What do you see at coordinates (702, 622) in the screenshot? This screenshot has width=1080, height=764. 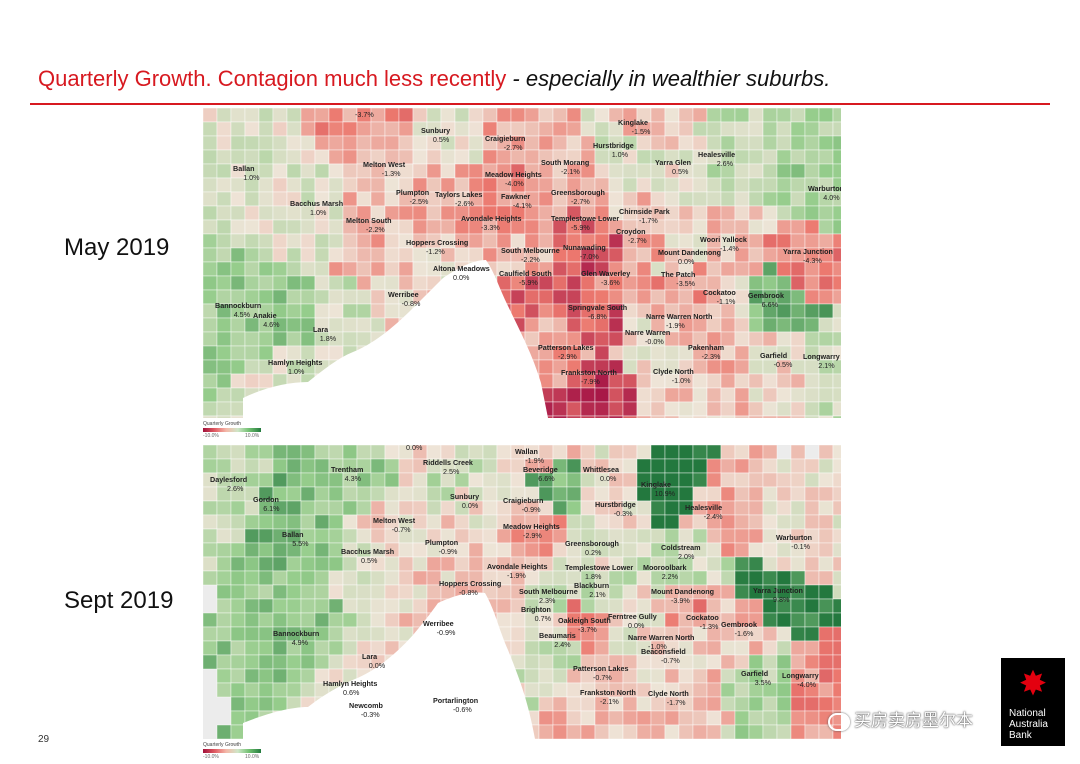 I see `suburb-label: Cockatoo-1.3%` at bounding box center [702, 622].